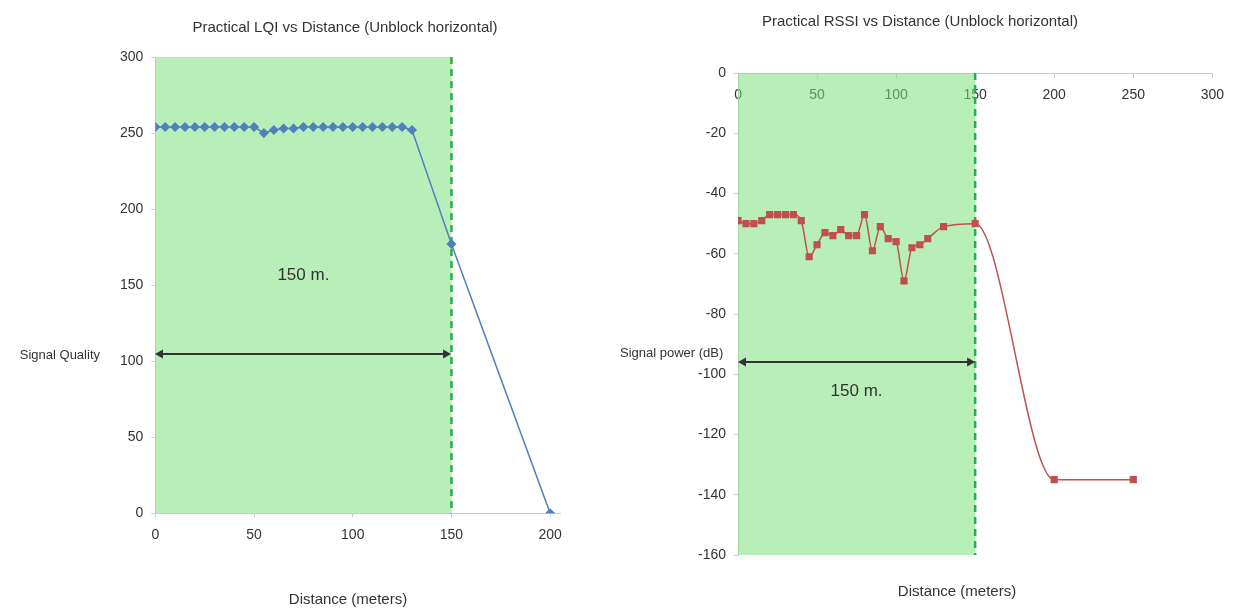 This screenshot has height=616, width=1234. Describe the element at coordinates (716, 192) in the screenshot. I see `y-tick-label: -40` at that location.